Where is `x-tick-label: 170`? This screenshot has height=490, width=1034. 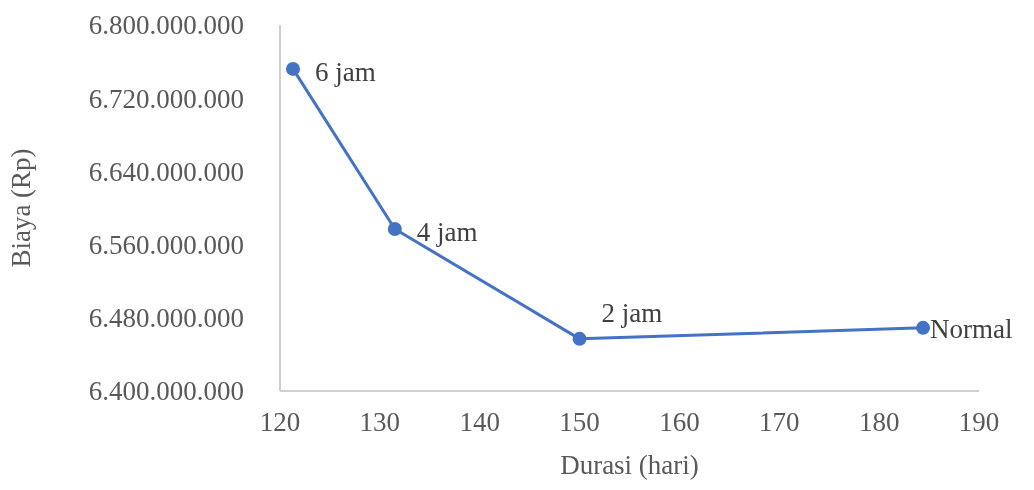
x-tick-label: 170 is located at coordinates (779, 422).